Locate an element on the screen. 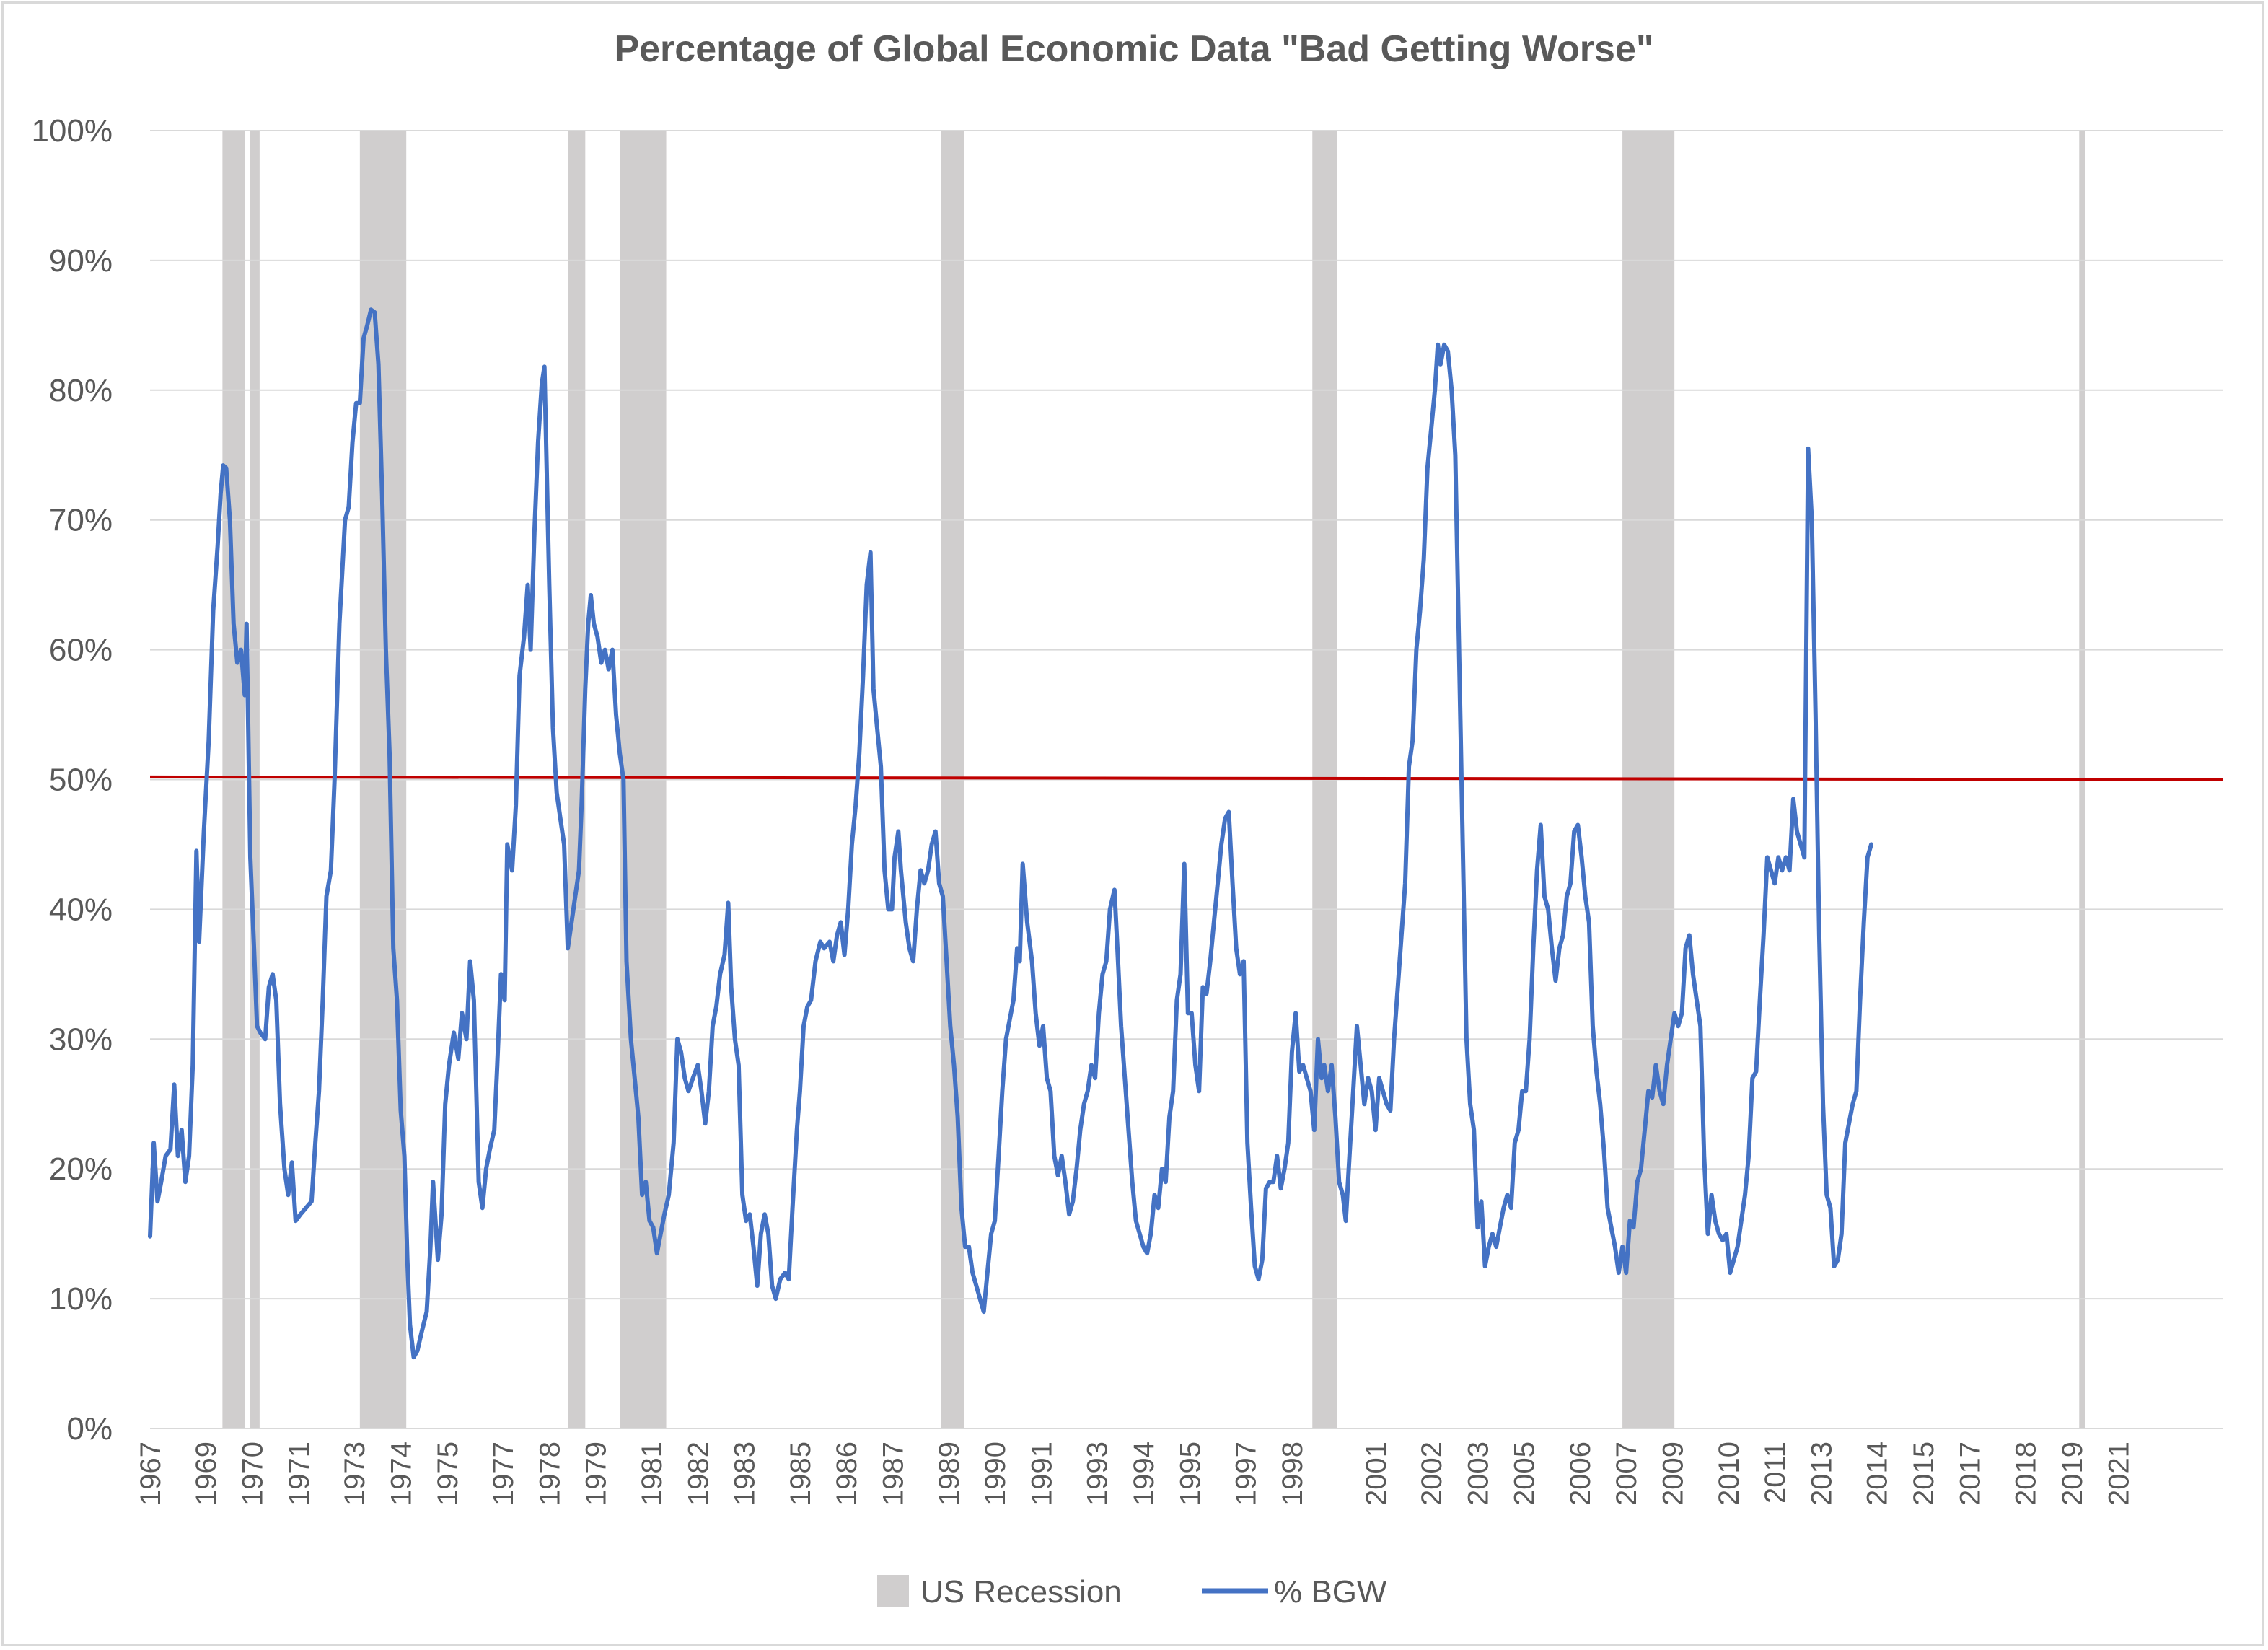 This screenshot has width=2268, height=1650. x-tick-label: 1998 is located at coordinates (1293, 1473).